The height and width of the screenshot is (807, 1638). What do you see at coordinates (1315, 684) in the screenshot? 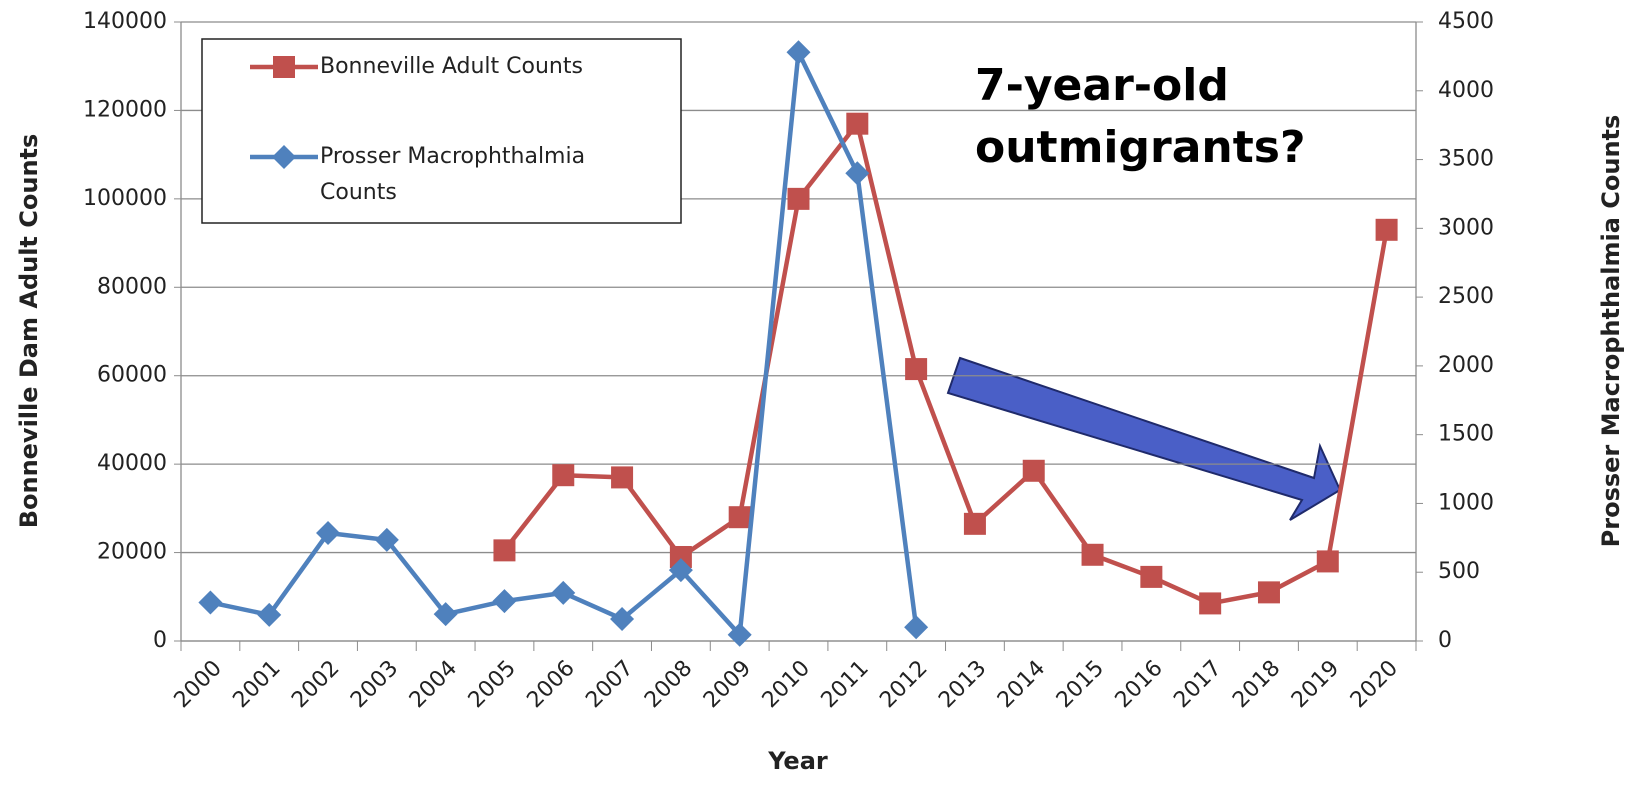
I see `x-tick-label: 2019` at bounding box center [1315, 684].